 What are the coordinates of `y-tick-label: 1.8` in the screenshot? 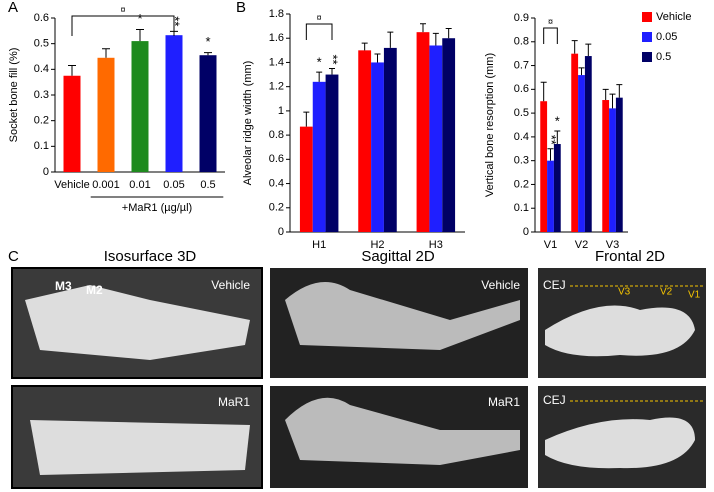 It's located at (276, 14).